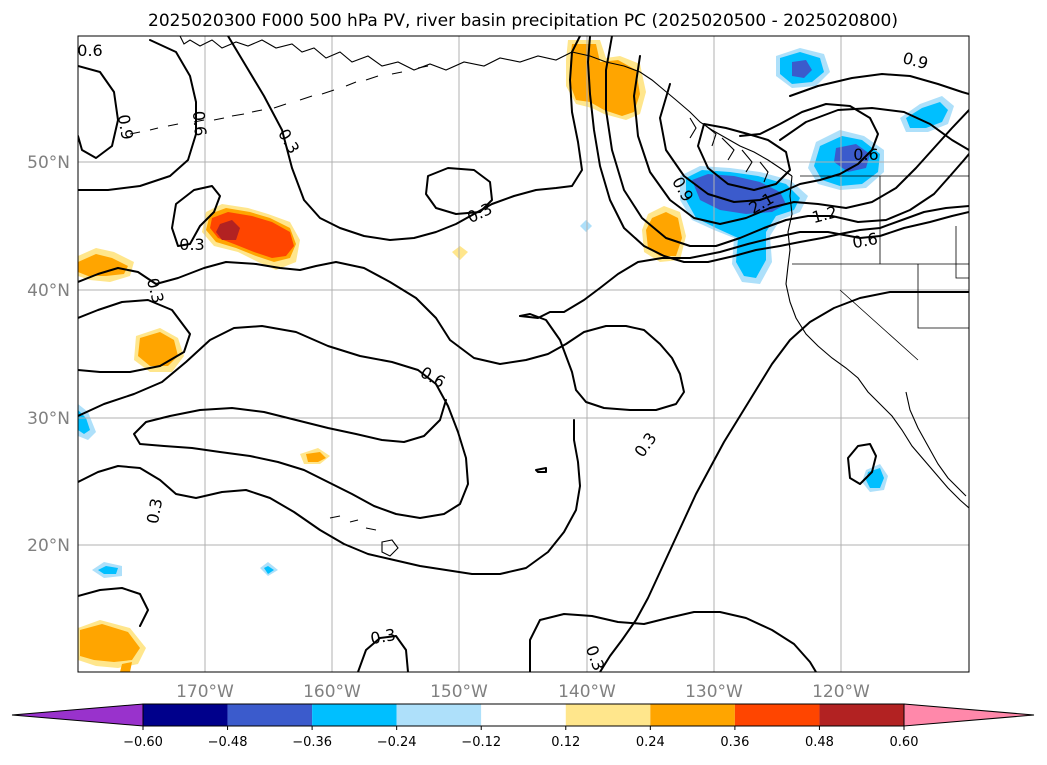 Image resolution: width=1047 pixels, height=765 pixels. What do you see at coordinates (541, 470) in the screenshot?
I see `contour-0.3-small-south` at bounding box center [541, 470].